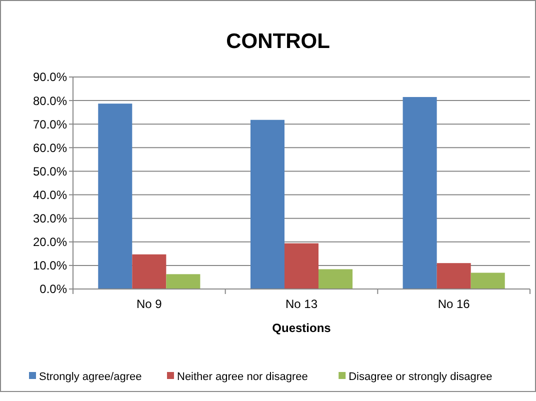 The width and height of the screenshot is (536, 401). What do you see at coordinates (302, 328) in the screenshot?
I see `x-axis-title: Questions` at bounding box center [302, 328].